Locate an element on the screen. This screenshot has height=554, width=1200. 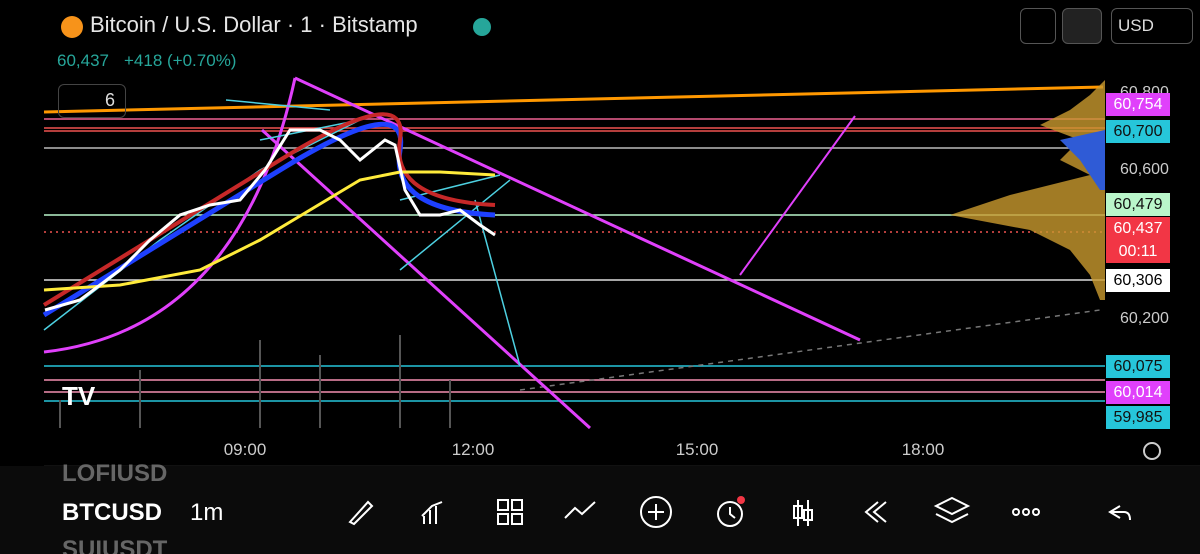
price-label: 60,700 is located at coordinates (1138, 131).